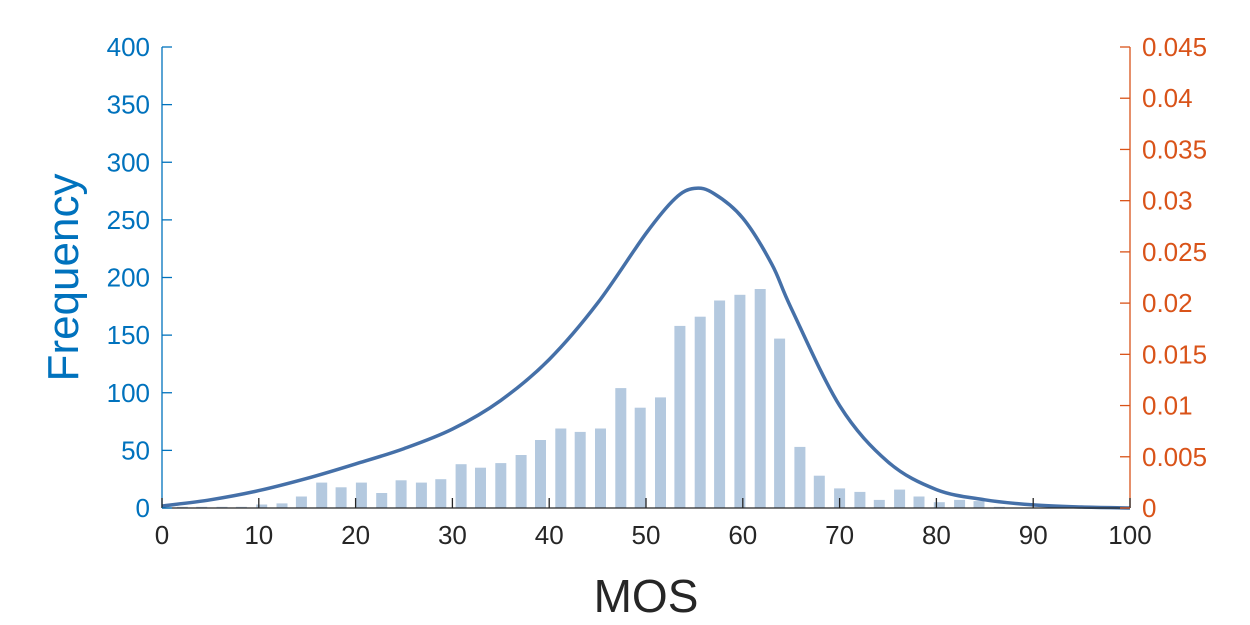 The height and width of the screenshot is (625, 1250). I want to click on x-tick-label: 20, so click(355, 535).